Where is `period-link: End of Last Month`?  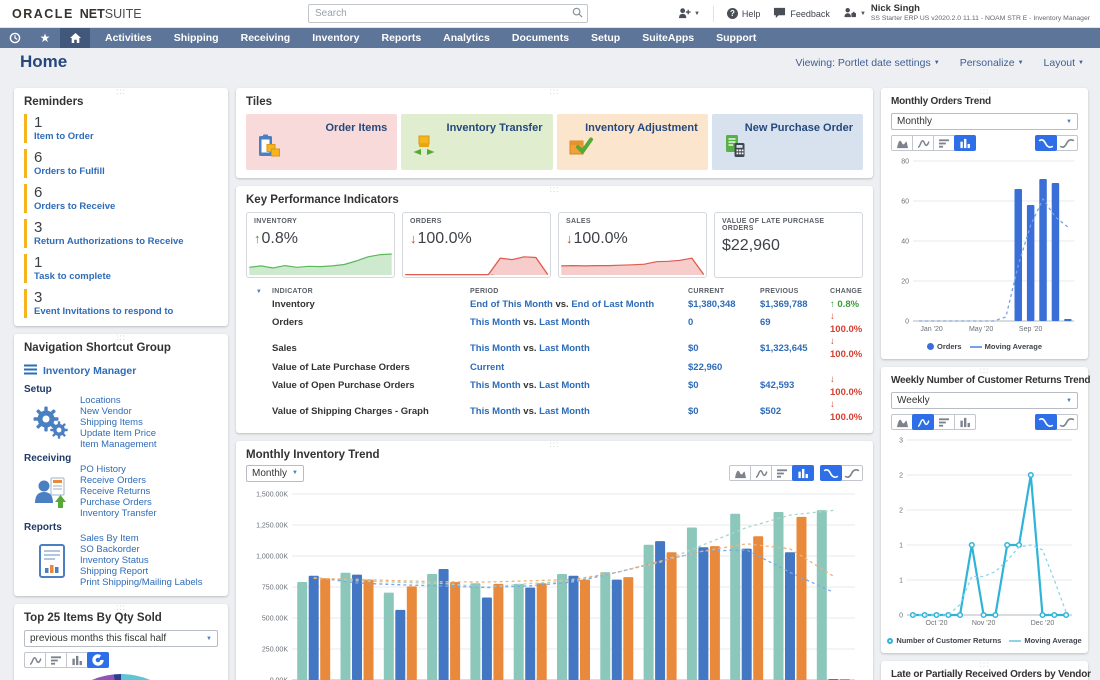
period-link: End of Last Month is located at coordinates (613, 304).